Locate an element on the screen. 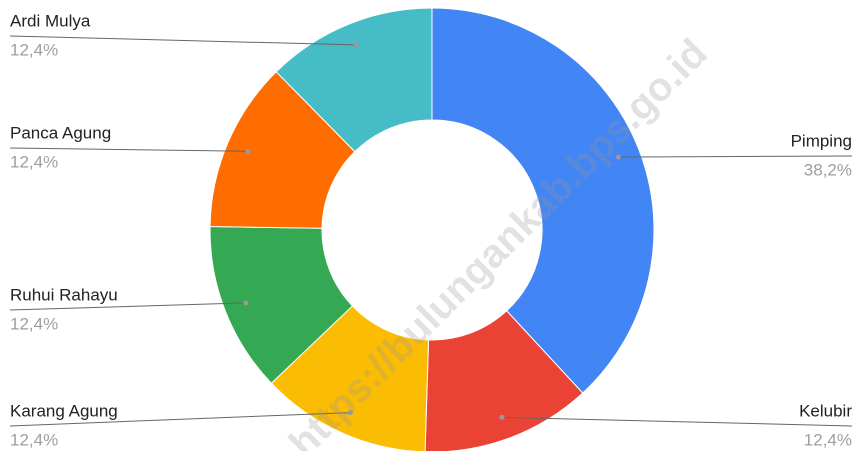 This screenshot has width=857, height=451. legend-label: Karang Agung is located at coordinates (64, 410).